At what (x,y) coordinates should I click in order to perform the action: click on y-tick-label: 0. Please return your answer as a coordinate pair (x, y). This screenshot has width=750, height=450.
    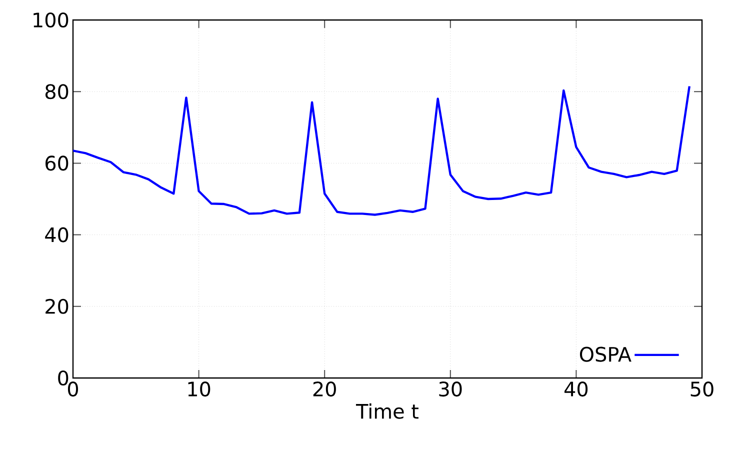
    Looking at the image, I should click on (63, 378).